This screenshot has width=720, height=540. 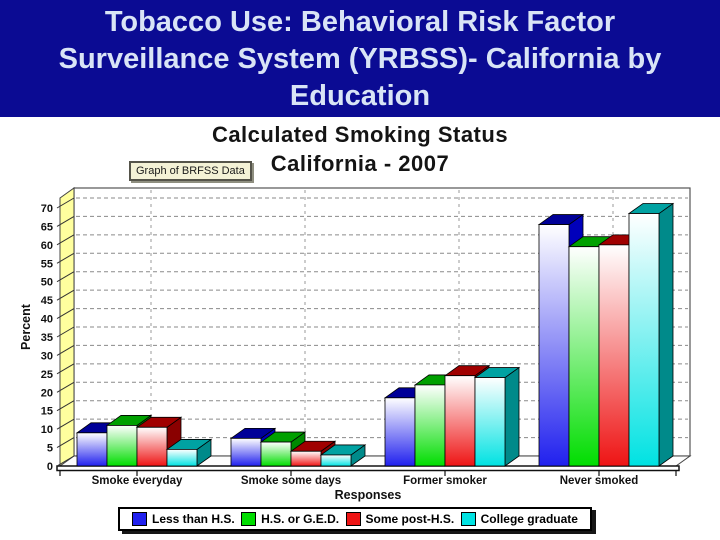 I want to click on y-tick-label: 70, so click(x=47, y=209).